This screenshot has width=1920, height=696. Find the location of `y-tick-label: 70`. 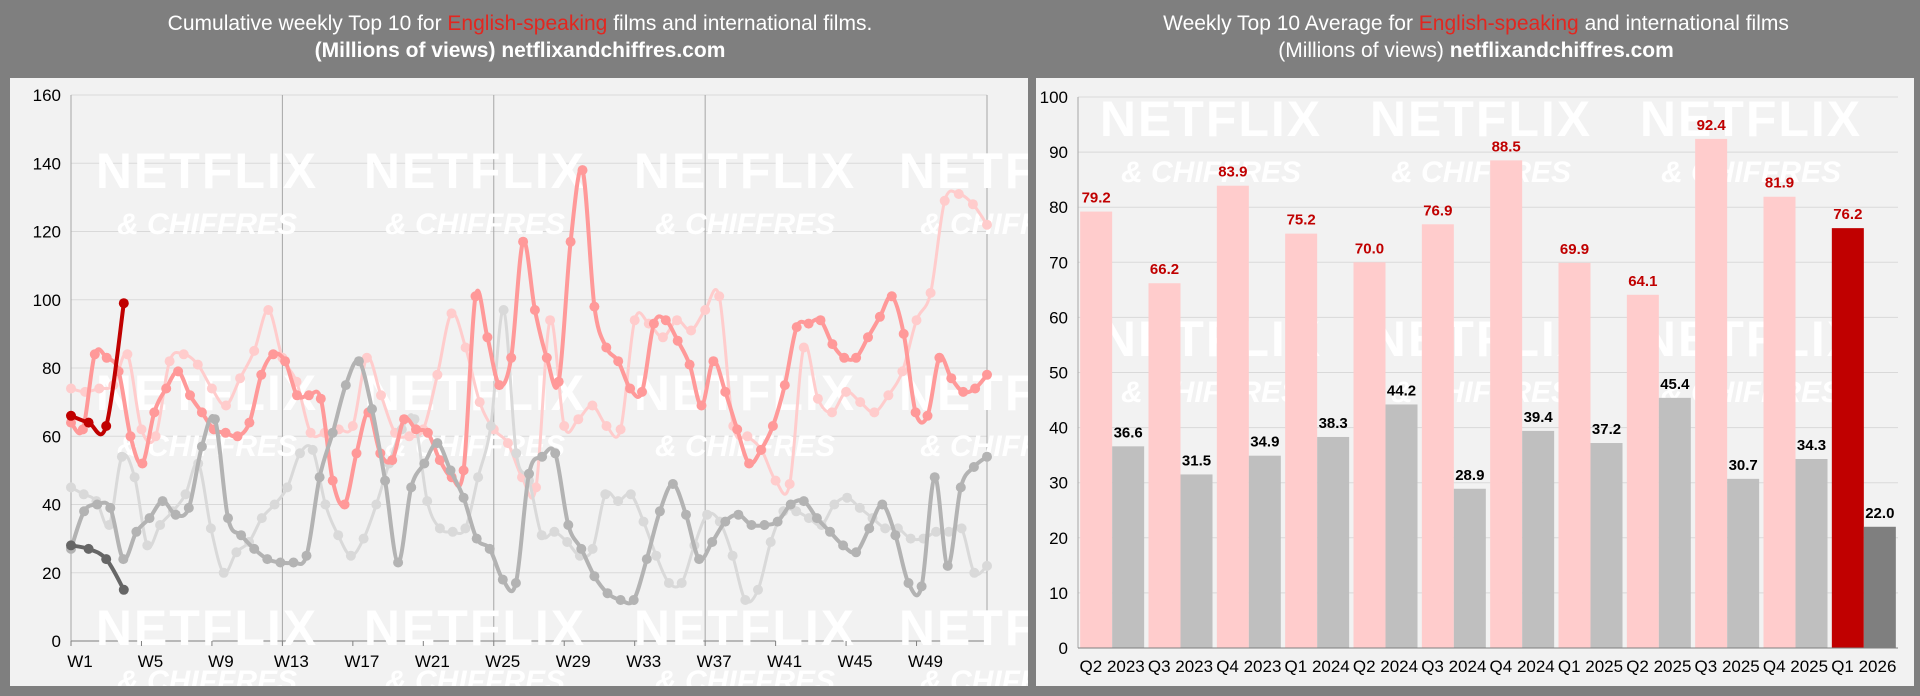

y-tick-label: 70 is located at coordinates (1058, 262).